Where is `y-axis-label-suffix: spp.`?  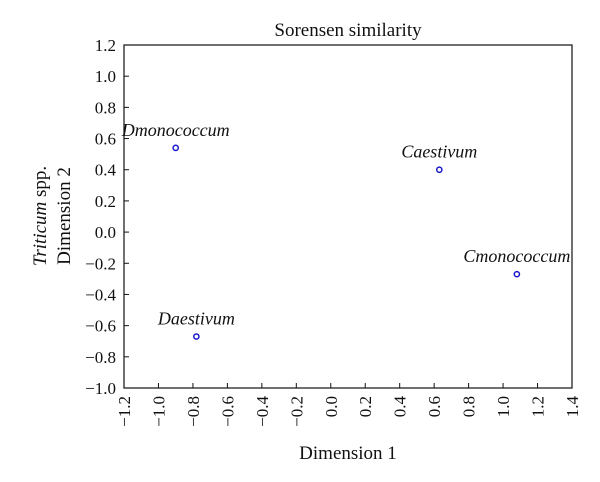 y-axis-label-suffix: spp. is located at coordinates (40, 184).